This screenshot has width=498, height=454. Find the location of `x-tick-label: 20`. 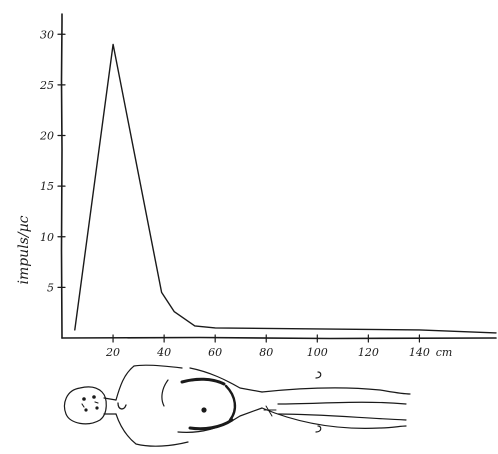

x-tick-label: 20 is located at coordinates (112, 352).